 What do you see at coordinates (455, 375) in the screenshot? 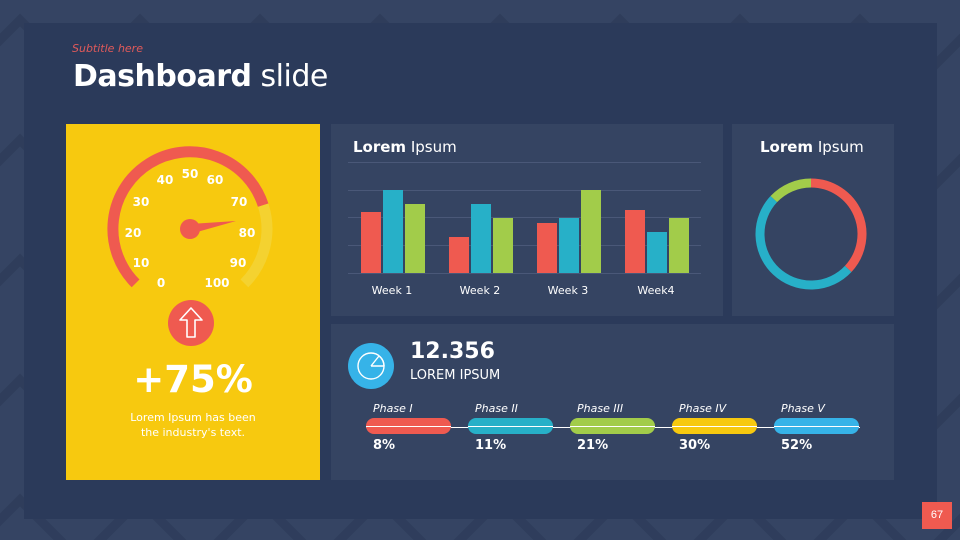
I see `stat-label: LOREM IPSUM` at bounding box center [455, 375].